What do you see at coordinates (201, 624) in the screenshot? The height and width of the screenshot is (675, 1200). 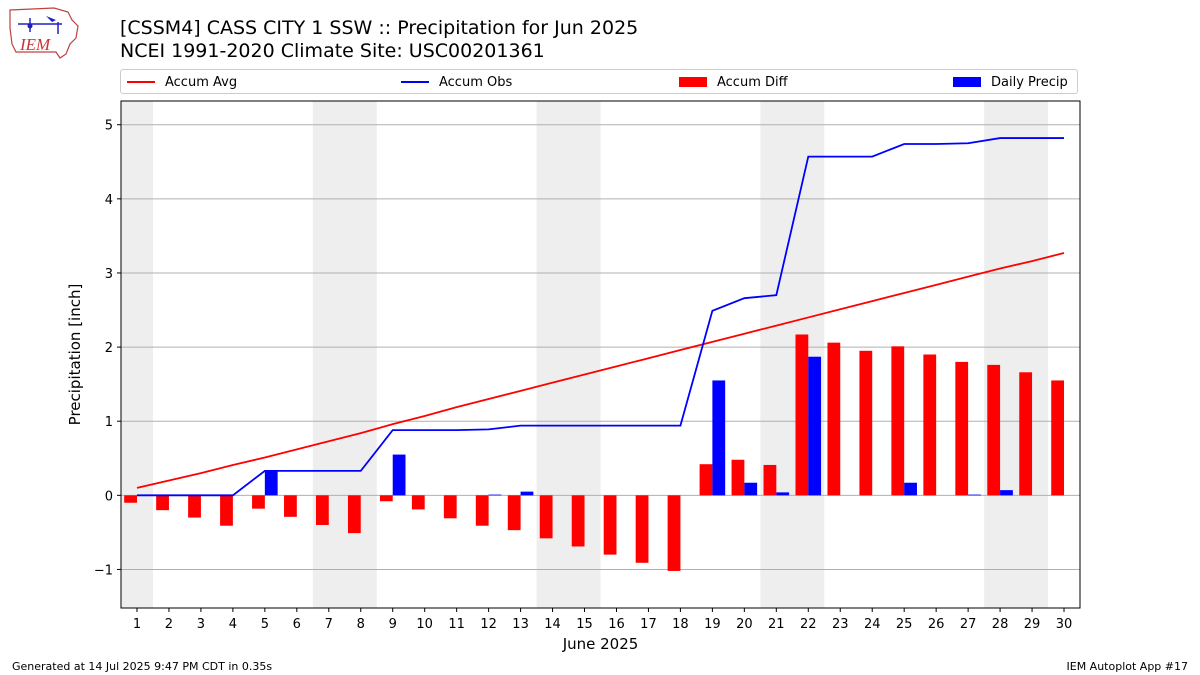 I see `xtick-label-3: 3` at bounding box center [201, 624].